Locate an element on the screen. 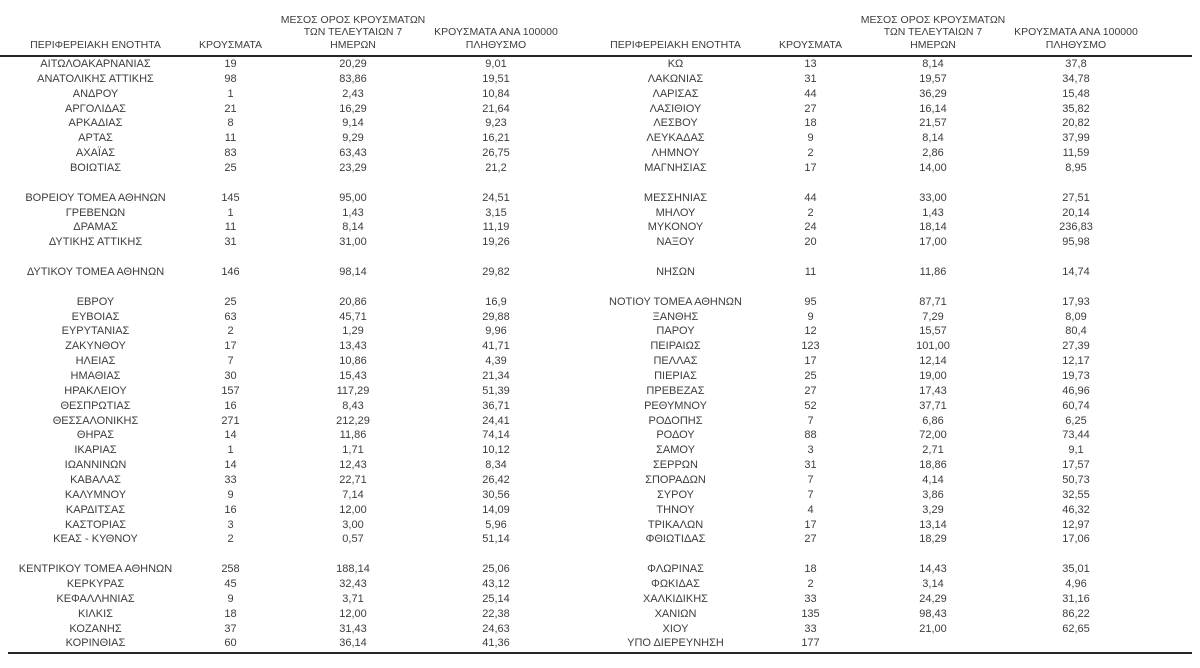 This screenshot has width=1200, height=668. table-row: ΥΠΟ ΔΙΕΡΕΥΝΗΣΗ 177 is located at coordinates (866, 644).